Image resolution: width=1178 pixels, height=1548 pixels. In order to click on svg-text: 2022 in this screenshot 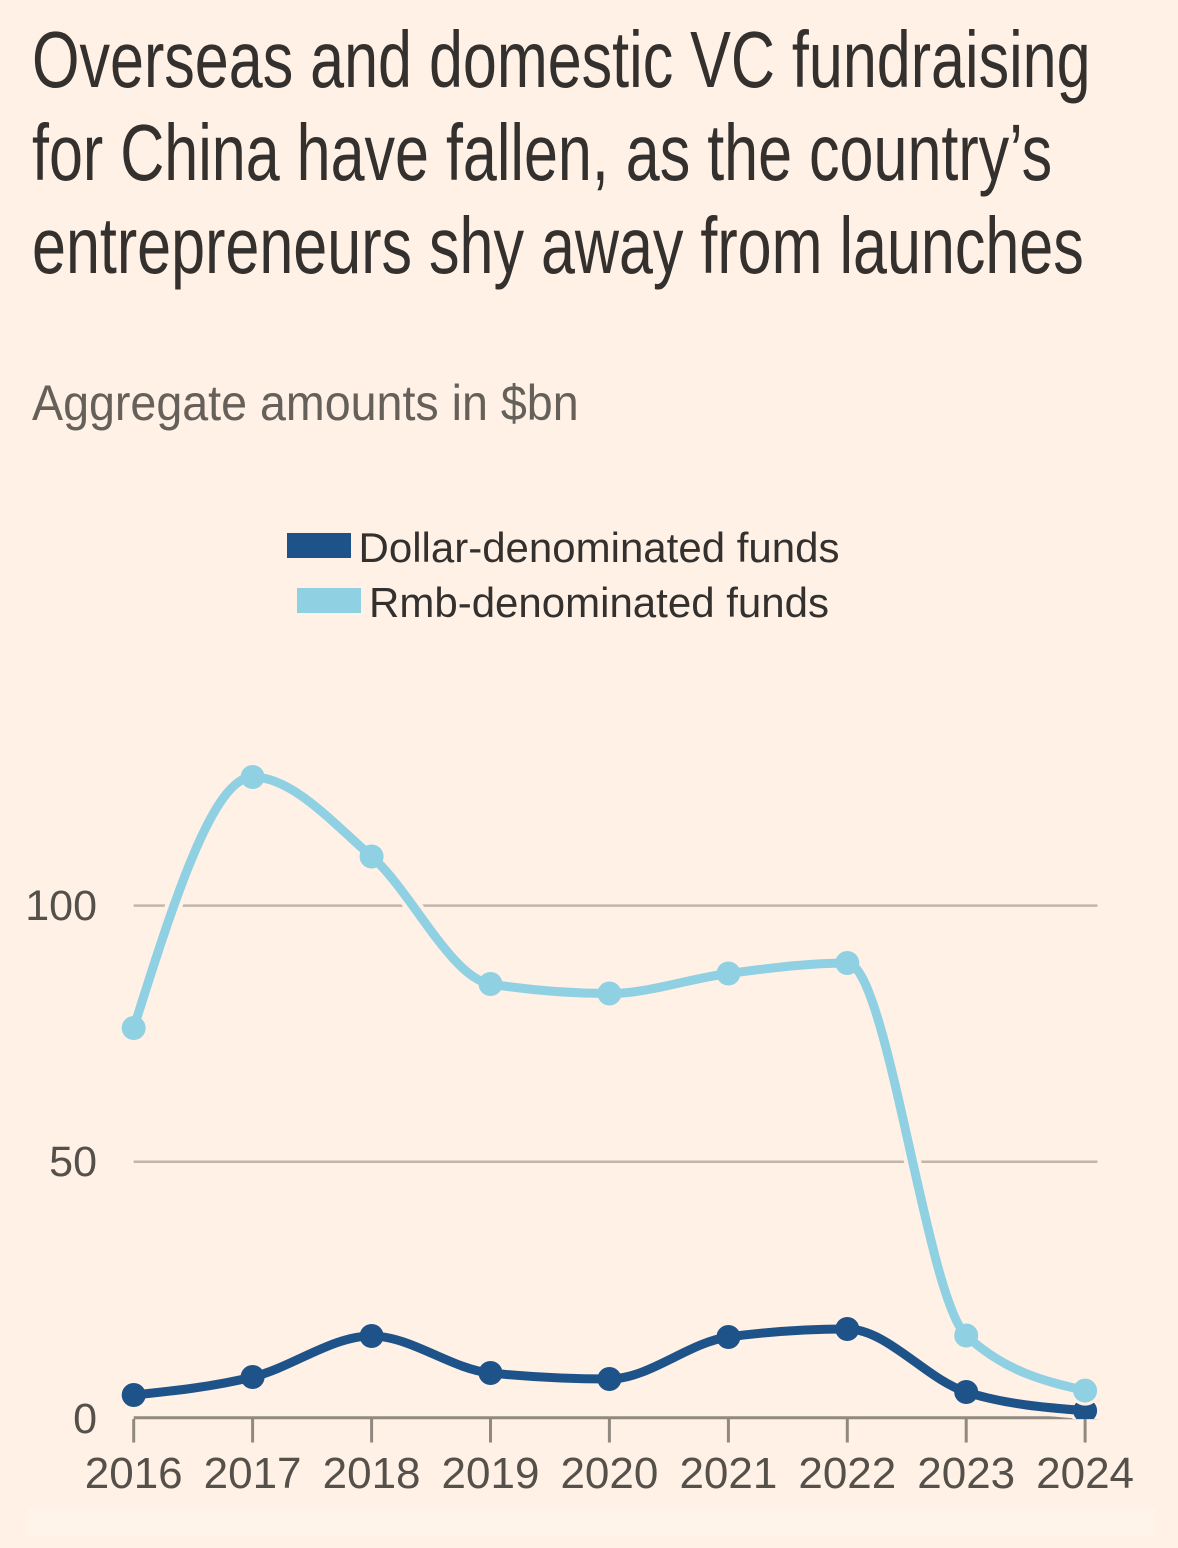, I will do `click(847, 1473)`.